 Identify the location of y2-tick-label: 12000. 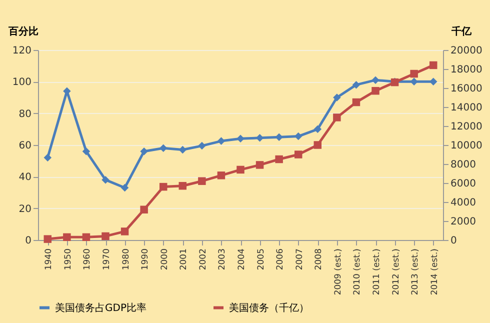
(466, 127).